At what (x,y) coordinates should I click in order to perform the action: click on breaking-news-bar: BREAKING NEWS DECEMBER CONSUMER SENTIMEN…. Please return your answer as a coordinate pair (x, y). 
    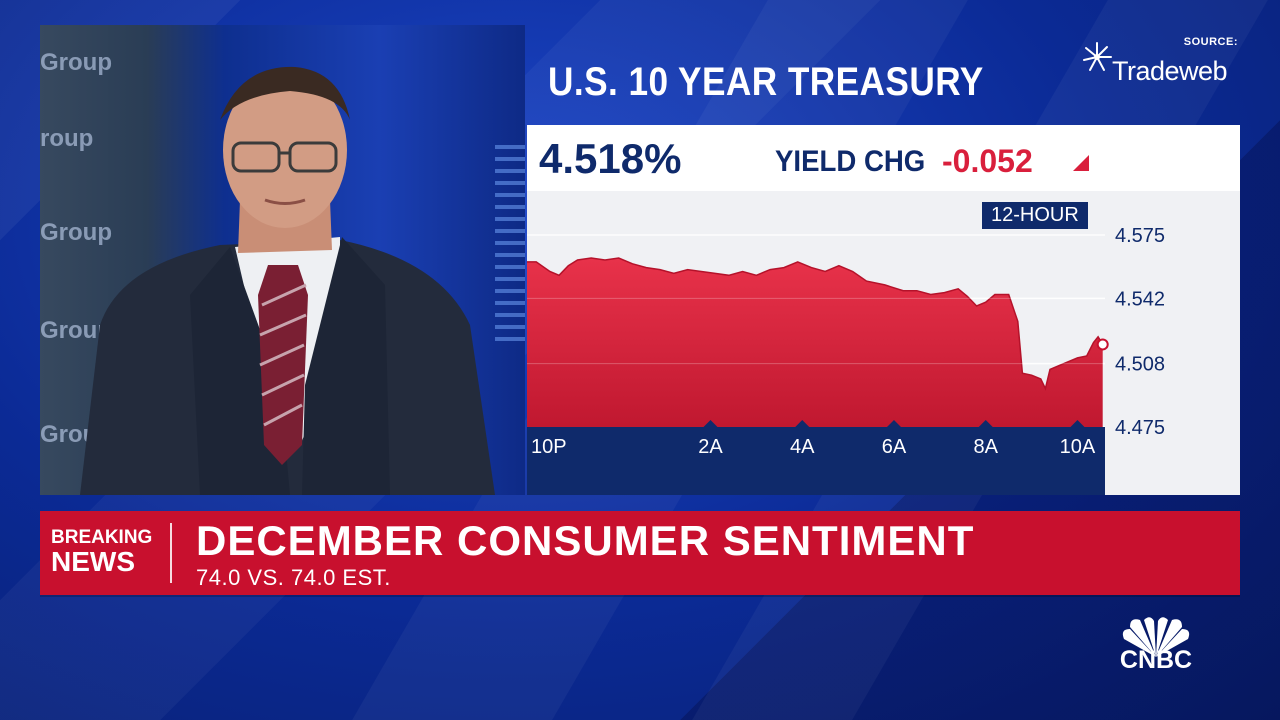
    Looking at the image, I should click on (640, 553).